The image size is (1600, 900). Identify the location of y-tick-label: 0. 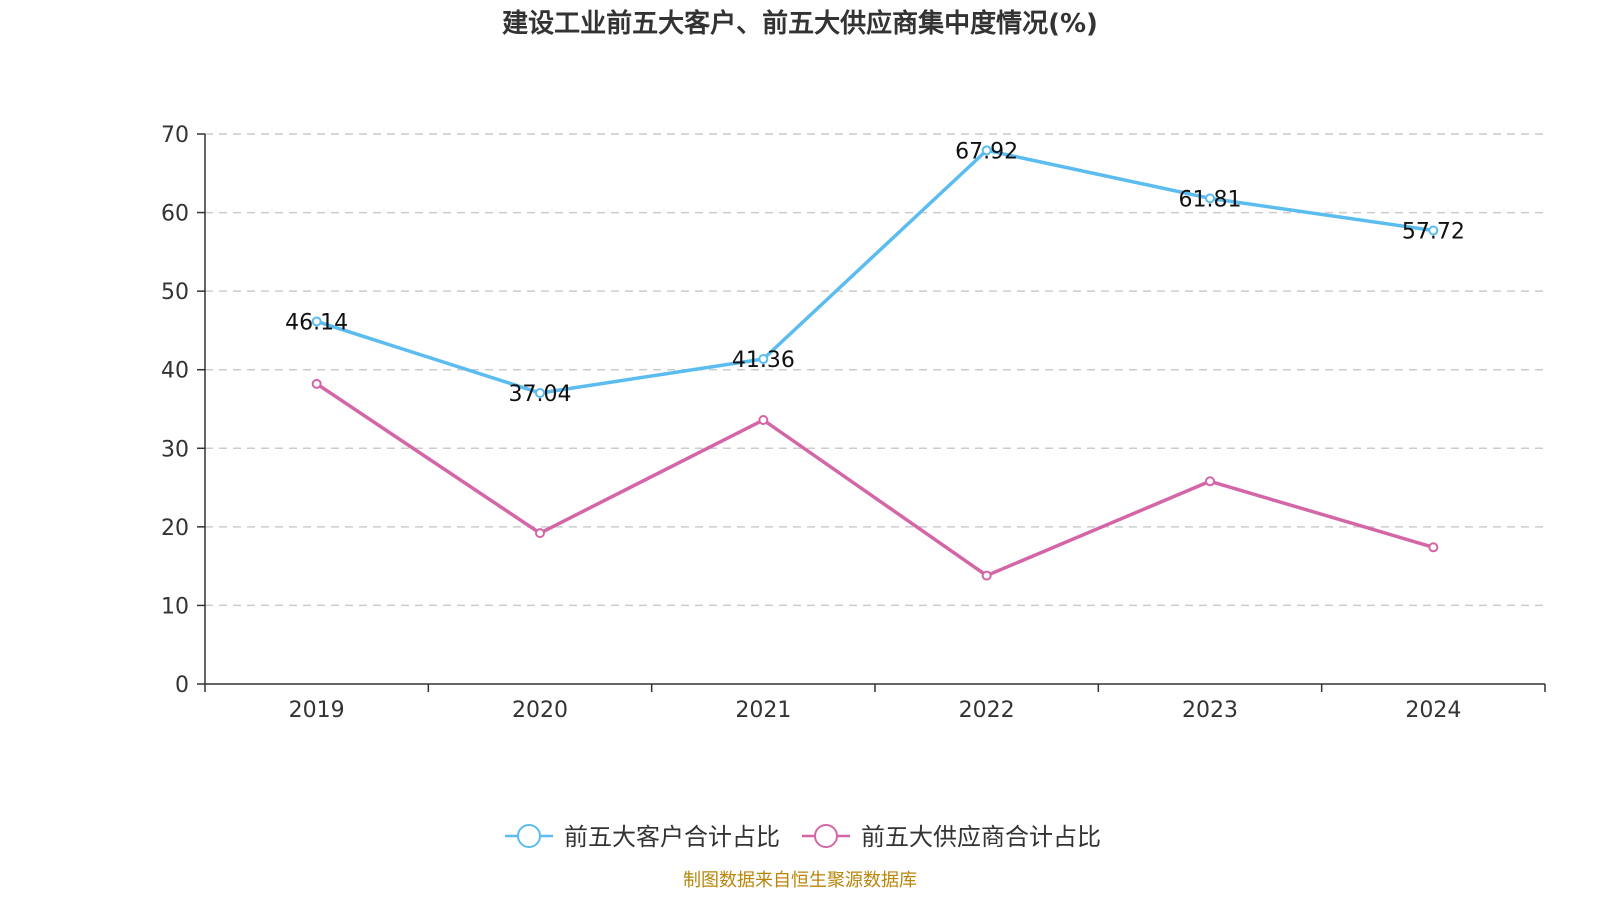
(182, 685).